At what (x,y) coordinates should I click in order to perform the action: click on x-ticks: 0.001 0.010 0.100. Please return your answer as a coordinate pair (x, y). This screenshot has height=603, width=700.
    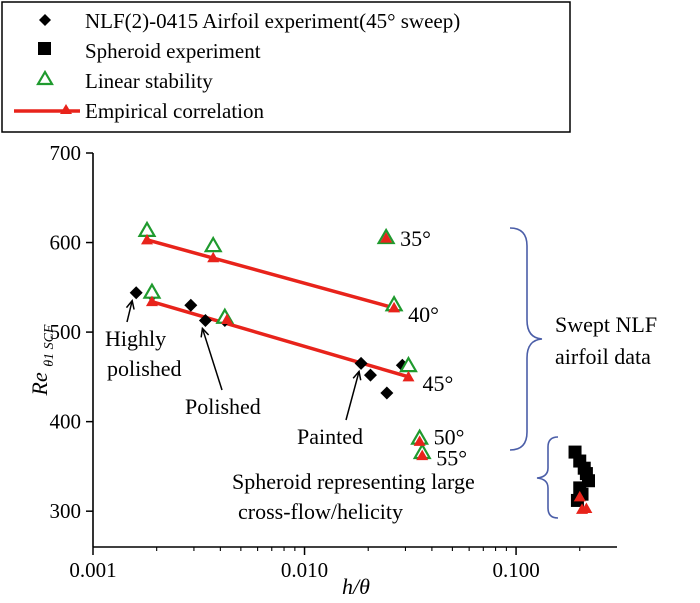
    Looking at the image, I should click on (325, 564).